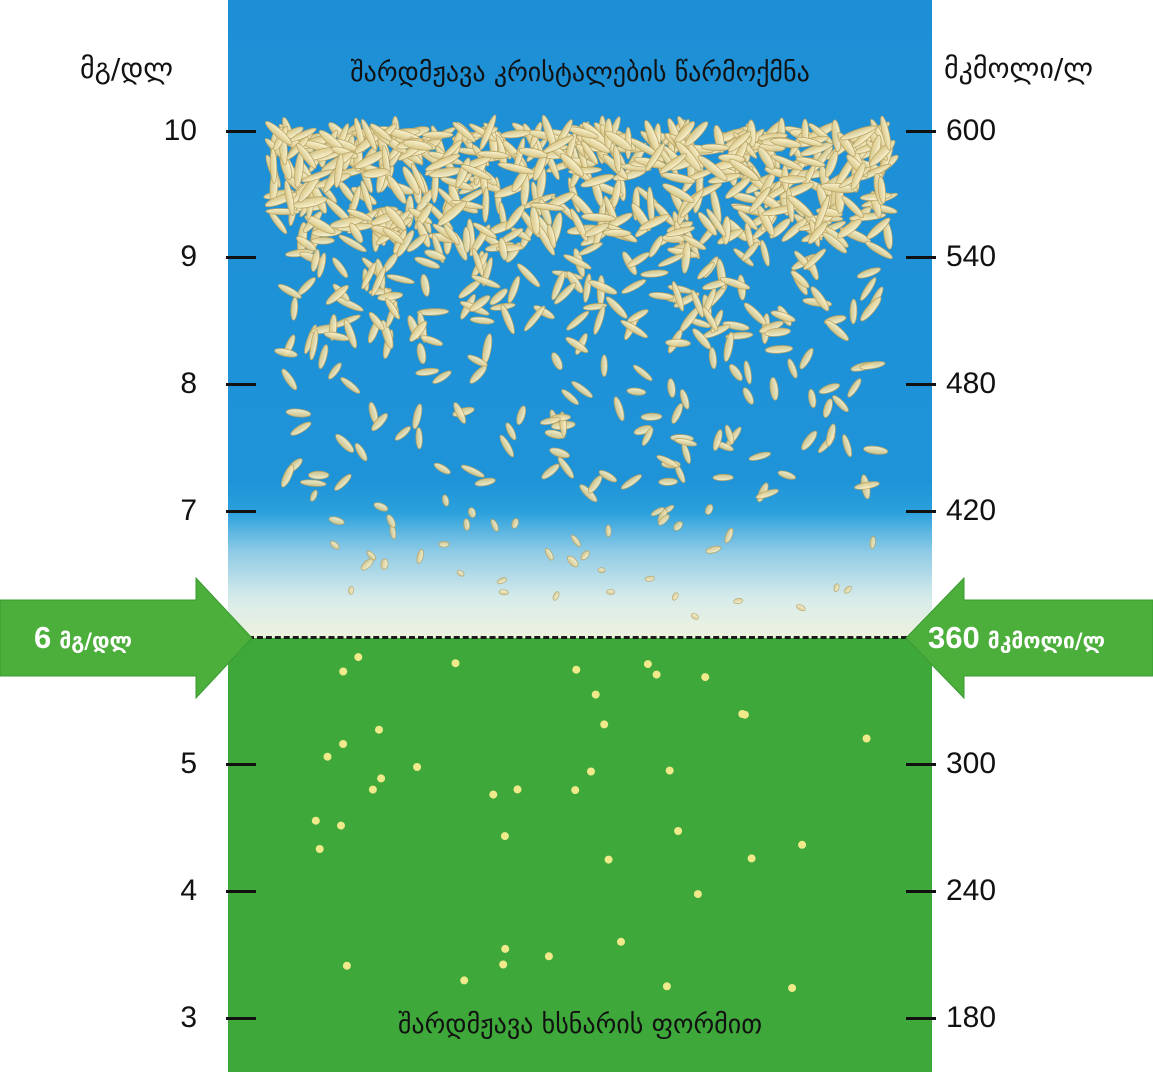 This screenshot has height=1072, width=1153. Describe the element at coordinates (971, 1018) in the screenshot. I see `right-tick-label: 180` at that location.